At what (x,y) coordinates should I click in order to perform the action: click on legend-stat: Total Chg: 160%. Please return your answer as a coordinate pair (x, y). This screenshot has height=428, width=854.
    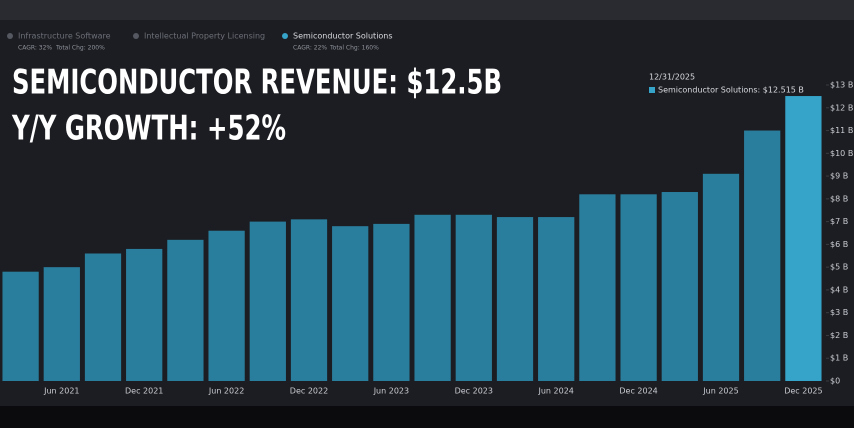
    Looking at the image, I should click on (354, 48).